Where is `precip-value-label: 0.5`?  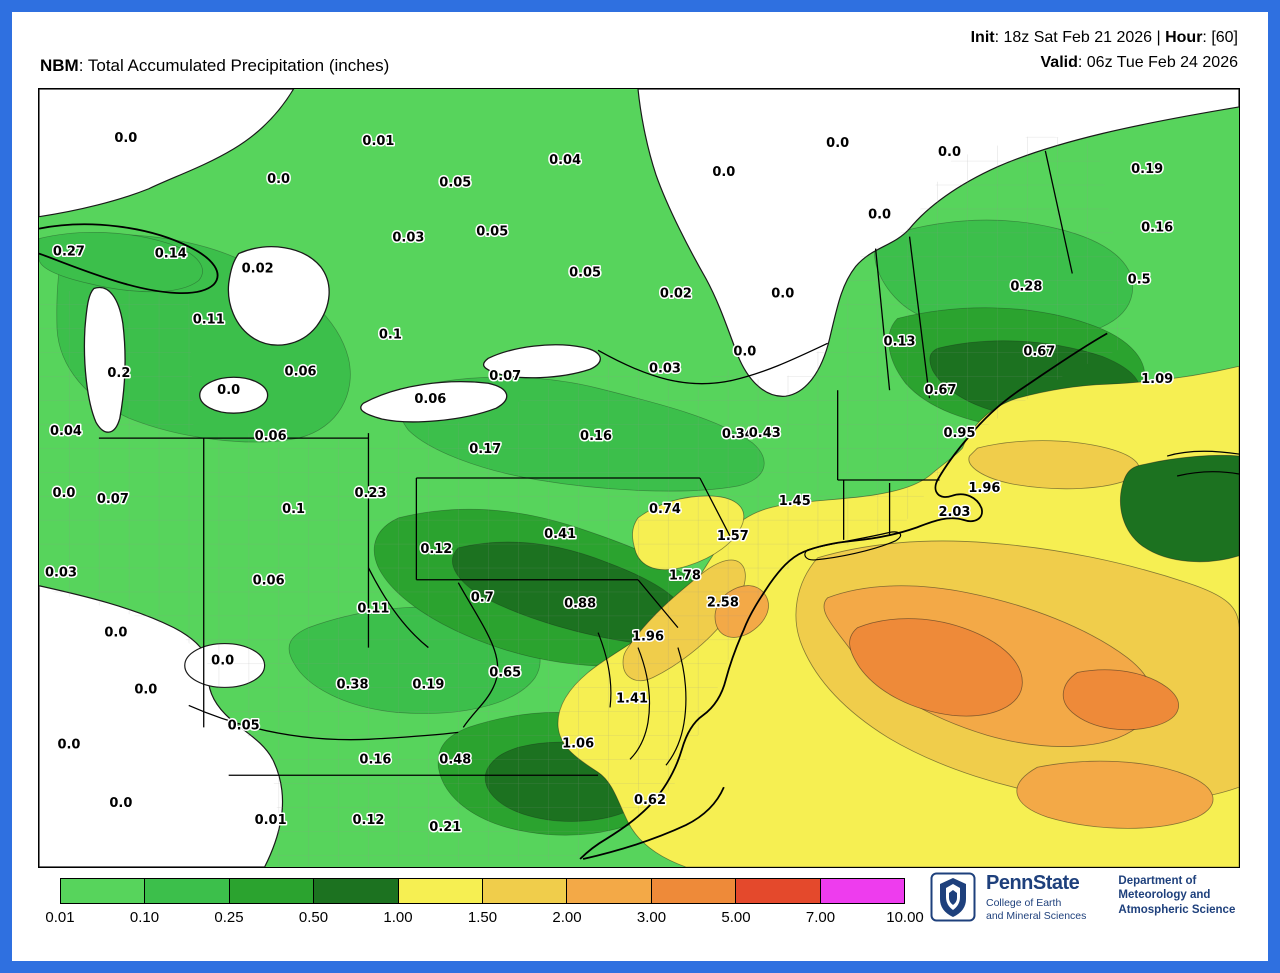
precip-value-label: 0.5 is located at coordinates (1139, 280).